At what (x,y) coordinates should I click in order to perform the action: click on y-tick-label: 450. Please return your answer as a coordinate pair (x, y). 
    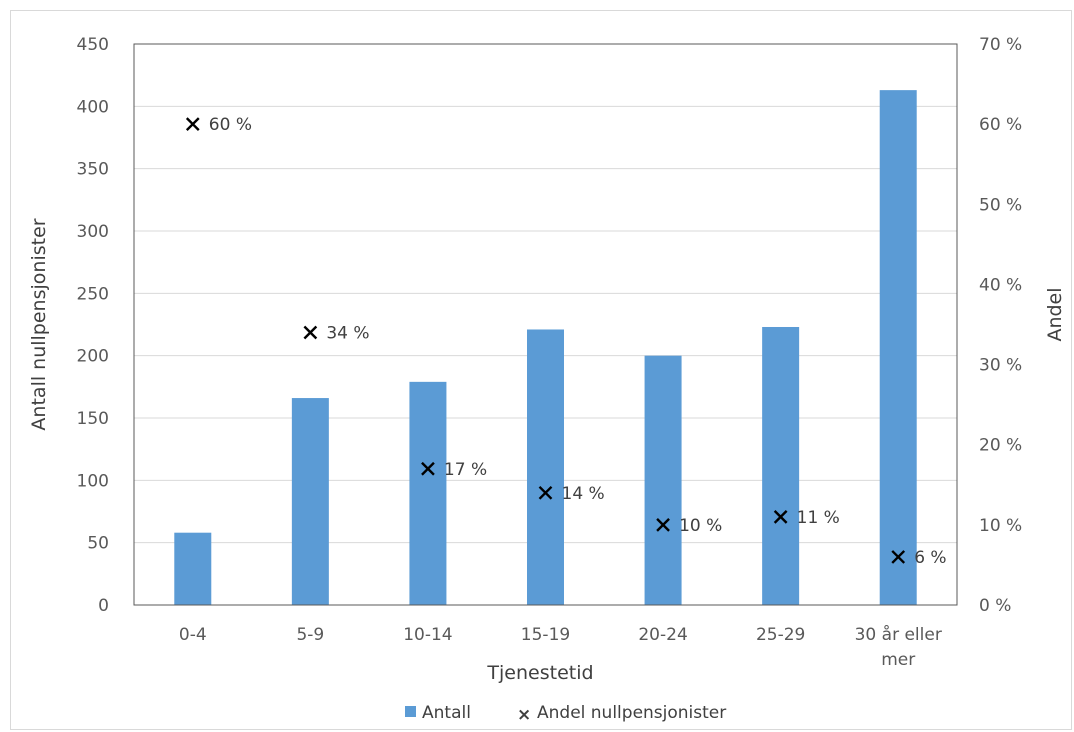
    Looking at the image, I should click on (93, 45).